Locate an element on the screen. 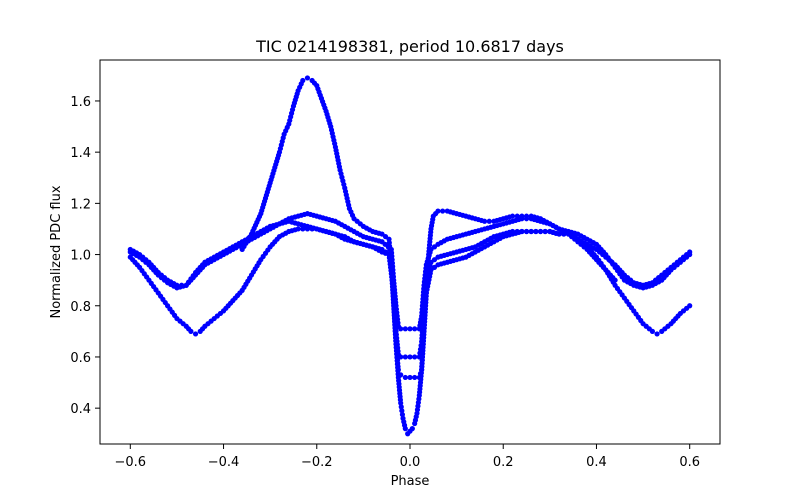 This screenshot has width=800, height=500. x-tick-label: −0.2 is located at coordinates (317, 462).